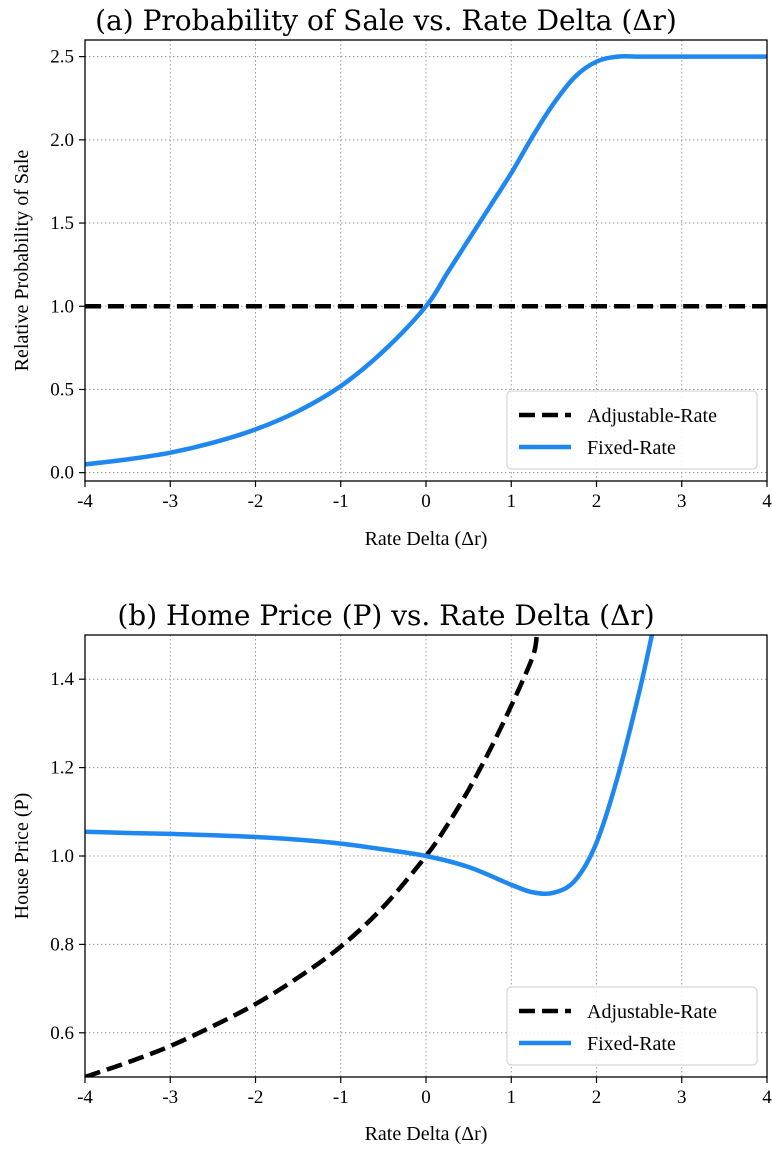 The height and width of the screenshot is (1150, 772). Describe the element at coordinates (62, 768) in the screenshot. I see `y-tick-label: 1.2` at that location.